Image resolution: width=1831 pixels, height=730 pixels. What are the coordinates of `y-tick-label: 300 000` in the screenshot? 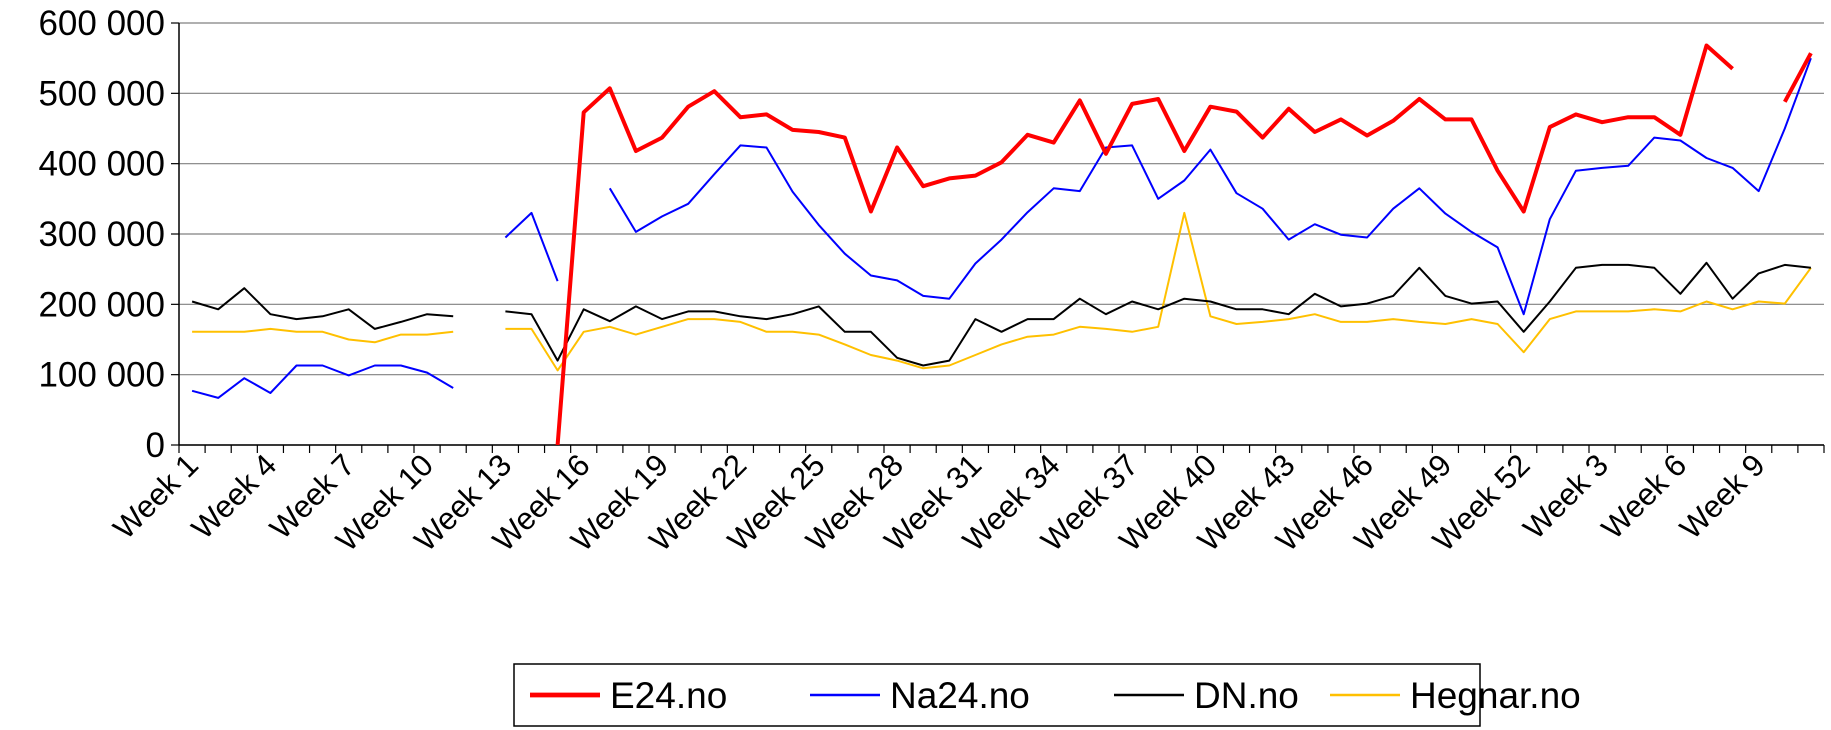 It's located at (101, 234).